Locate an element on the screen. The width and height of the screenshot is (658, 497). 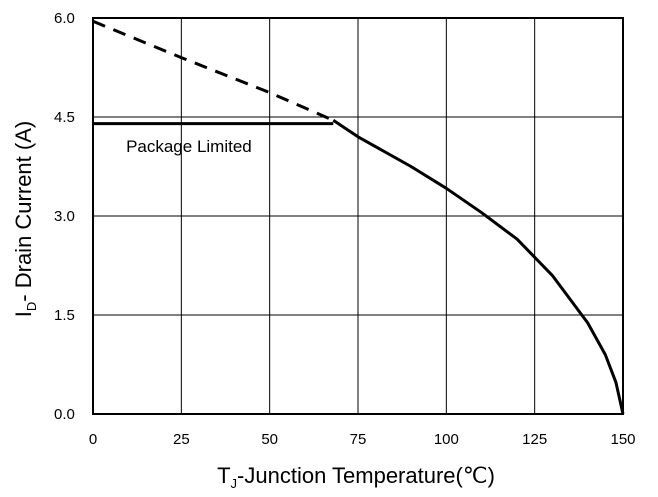
y-tick-label: 4.5 is located at coordinates (64, 117).